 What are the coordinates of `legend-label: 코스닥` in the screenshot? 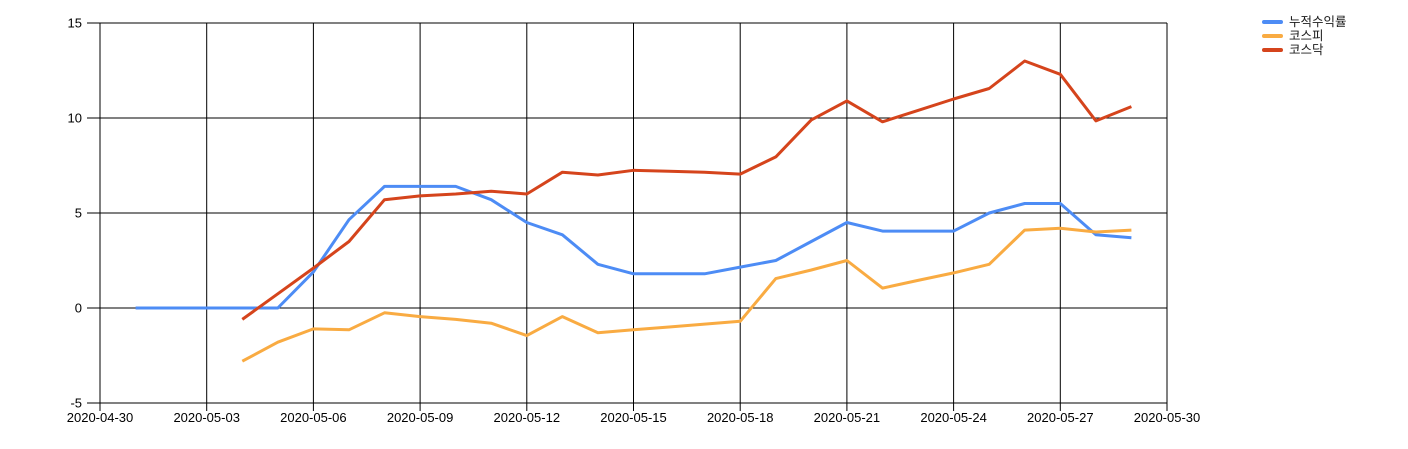 It's located at (1306, 50).